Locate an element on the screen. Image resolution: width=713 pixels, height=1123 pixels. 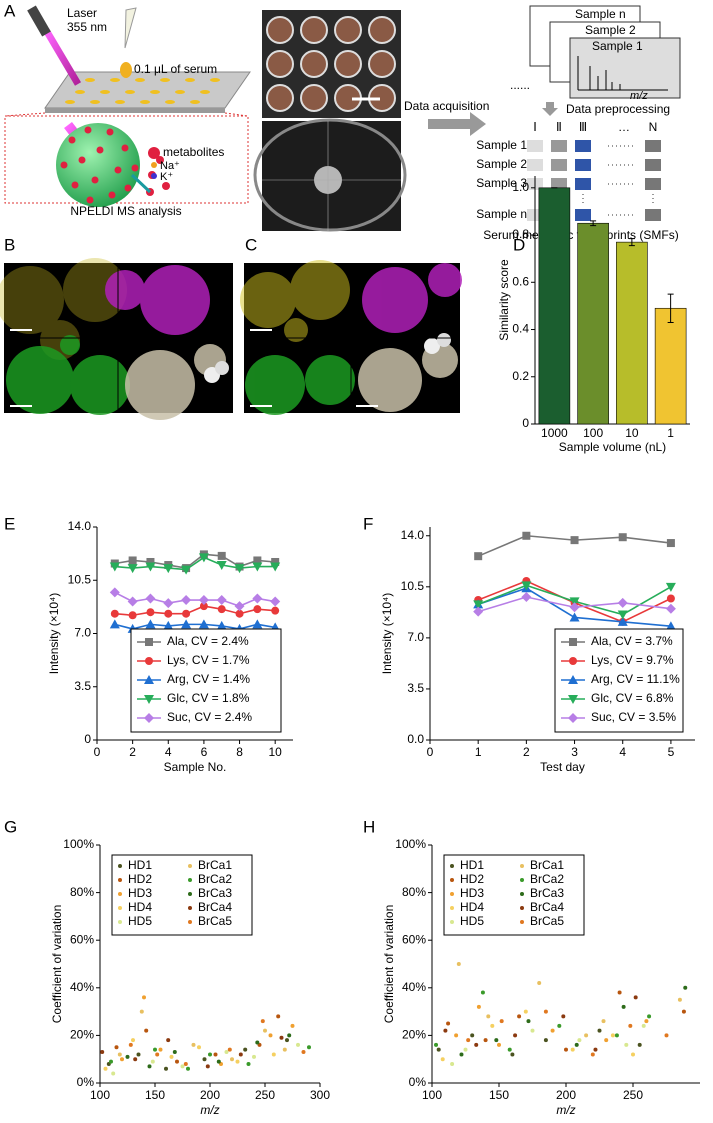
panel-label: F is located at coordinates (368, 523).